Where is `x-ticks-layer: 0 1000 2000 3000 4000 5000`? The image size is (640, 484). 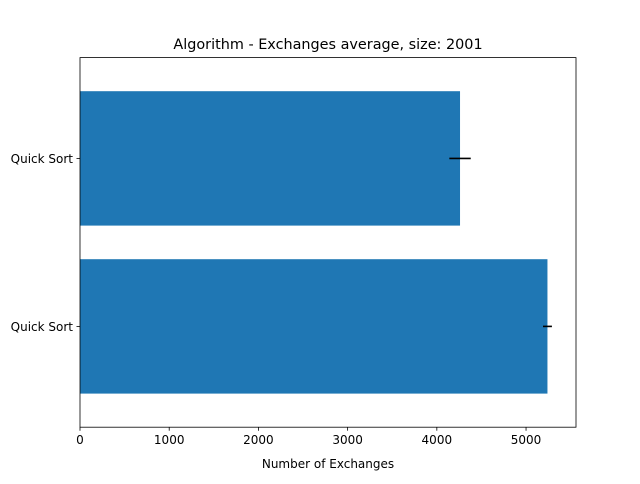
x-ticks-layer: 0 1000 2000 3000 4000 5000 is located at coordinates (308, 437).